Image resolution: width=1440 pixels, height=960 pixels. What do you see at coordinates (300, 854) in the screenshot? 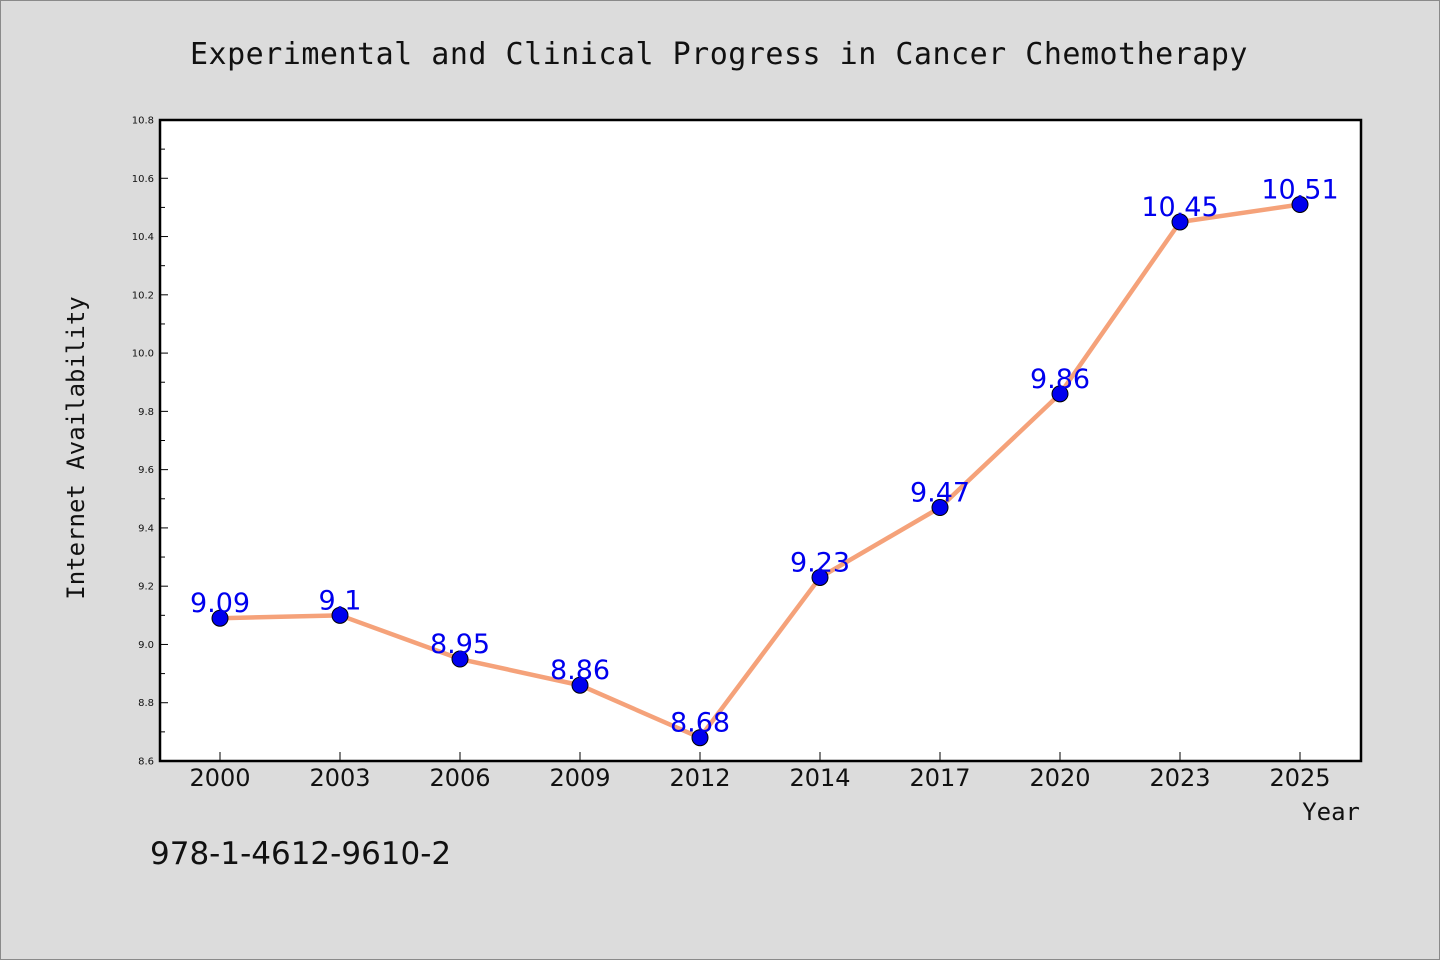
I see `isbn-text: 978-1-4612-9610-2` at bounding box center [300, 854].